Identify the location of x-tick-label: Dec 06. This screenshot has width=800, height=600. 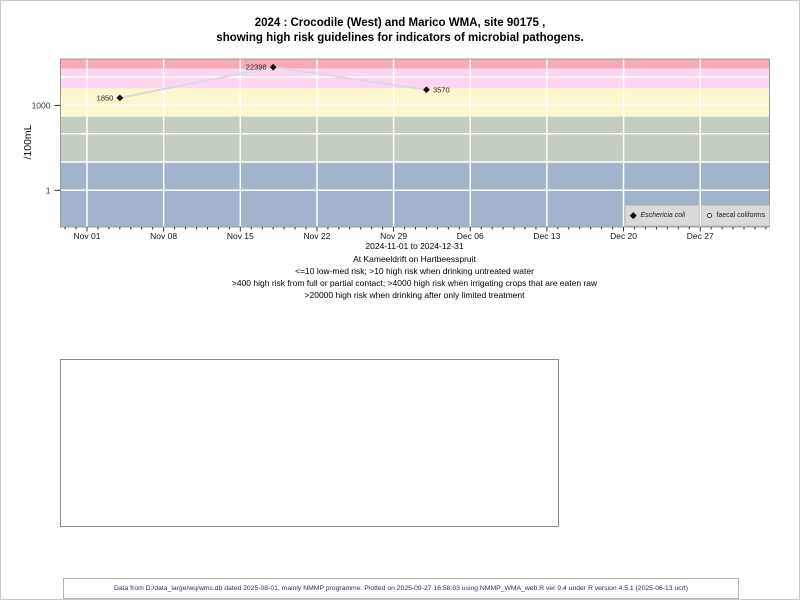
(470, 236).